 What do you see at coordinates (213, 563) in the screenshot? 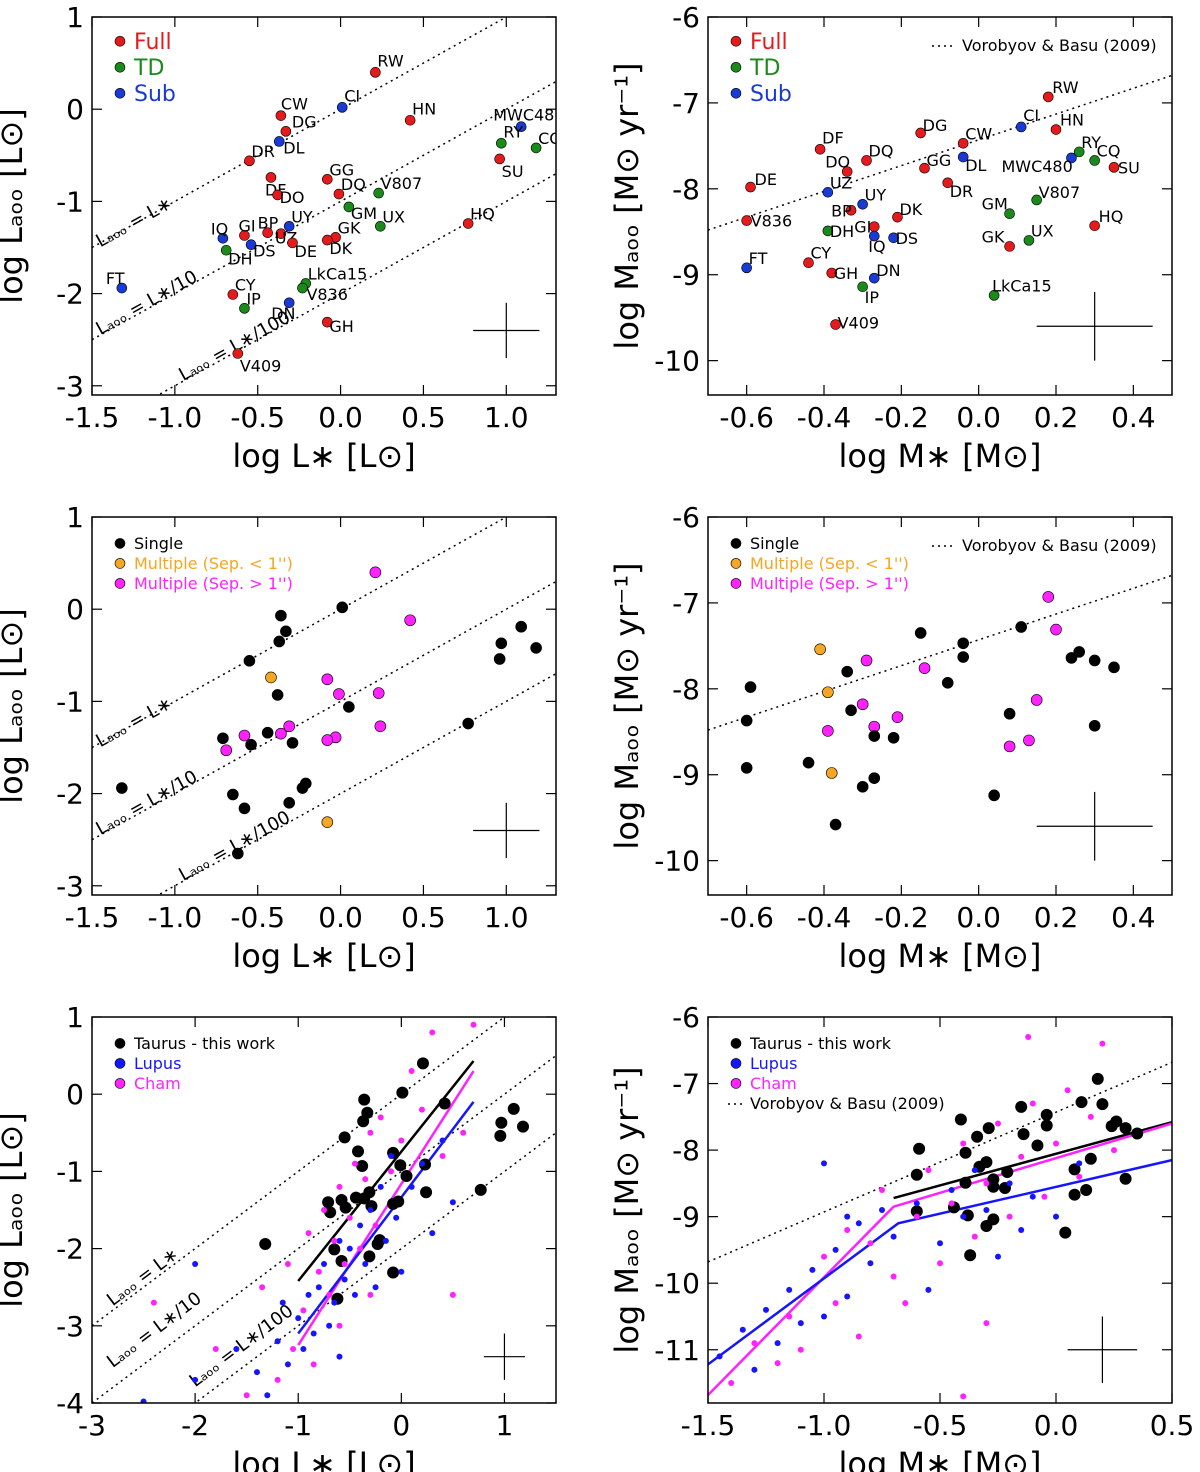
I see `legend-label: Multiple (Sep. < 1'')` at bounding box center [213, 563].